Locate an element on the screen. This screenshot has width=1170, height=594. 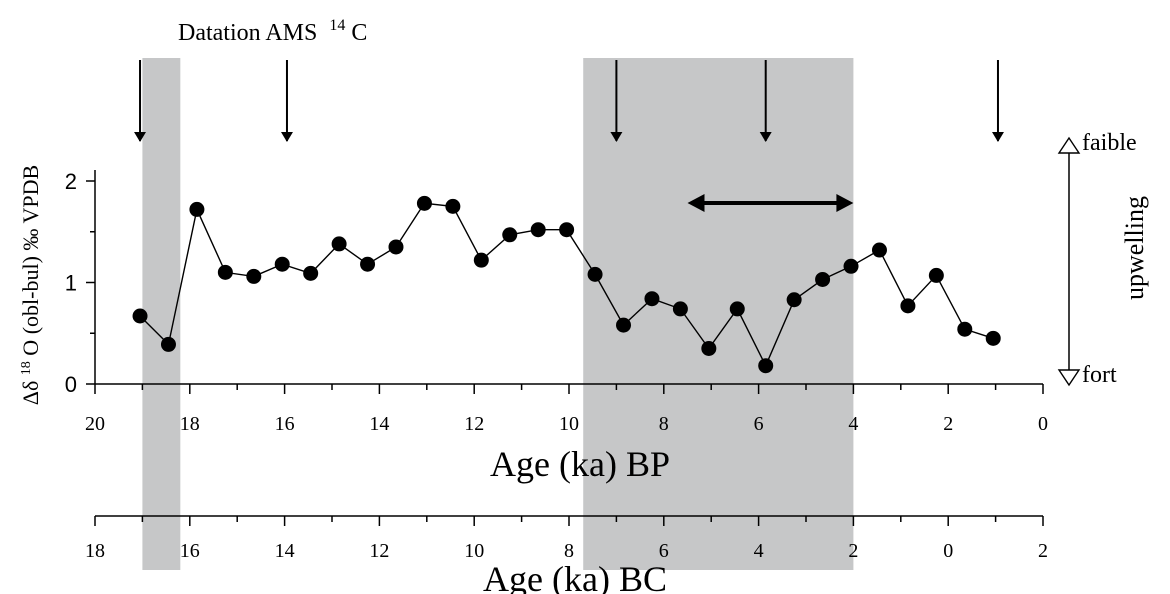
dating-arrows is located at coordinates (569, 101).